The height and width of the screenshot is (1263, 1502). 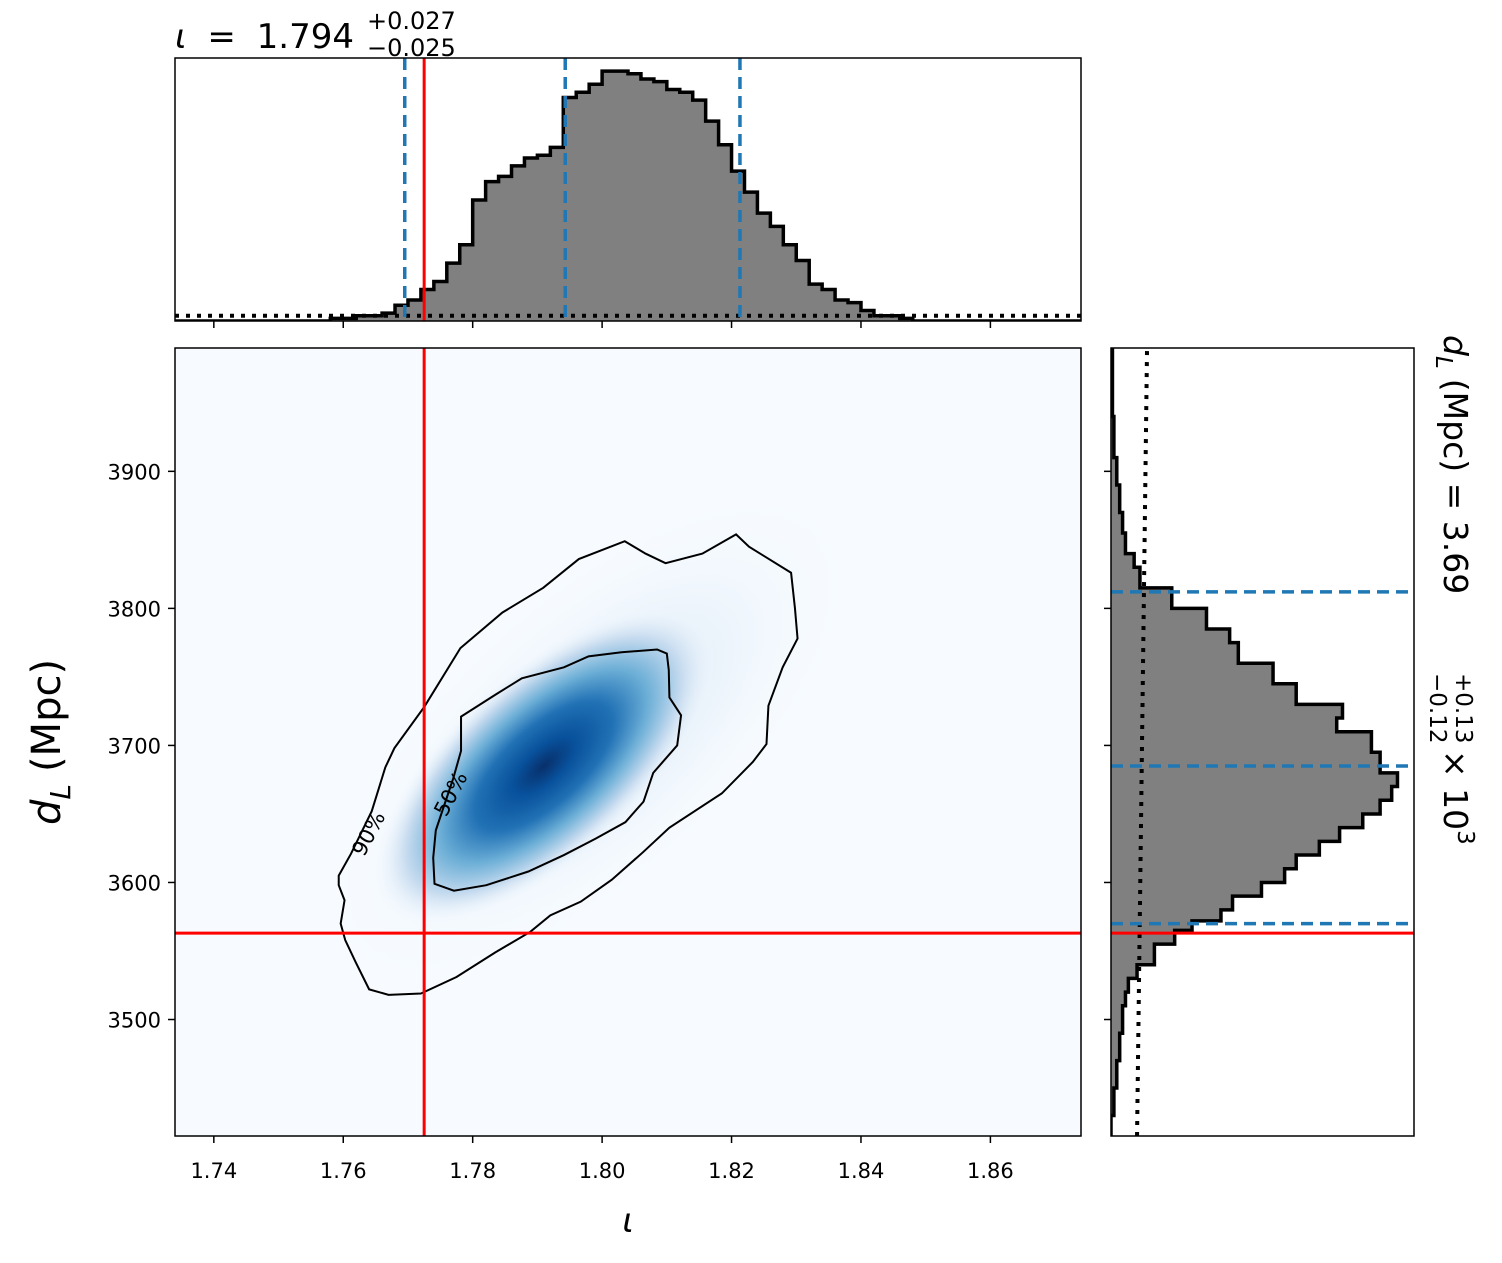 I want to click on dl-scale-exponent: 3, so click(x=1465, y=837).